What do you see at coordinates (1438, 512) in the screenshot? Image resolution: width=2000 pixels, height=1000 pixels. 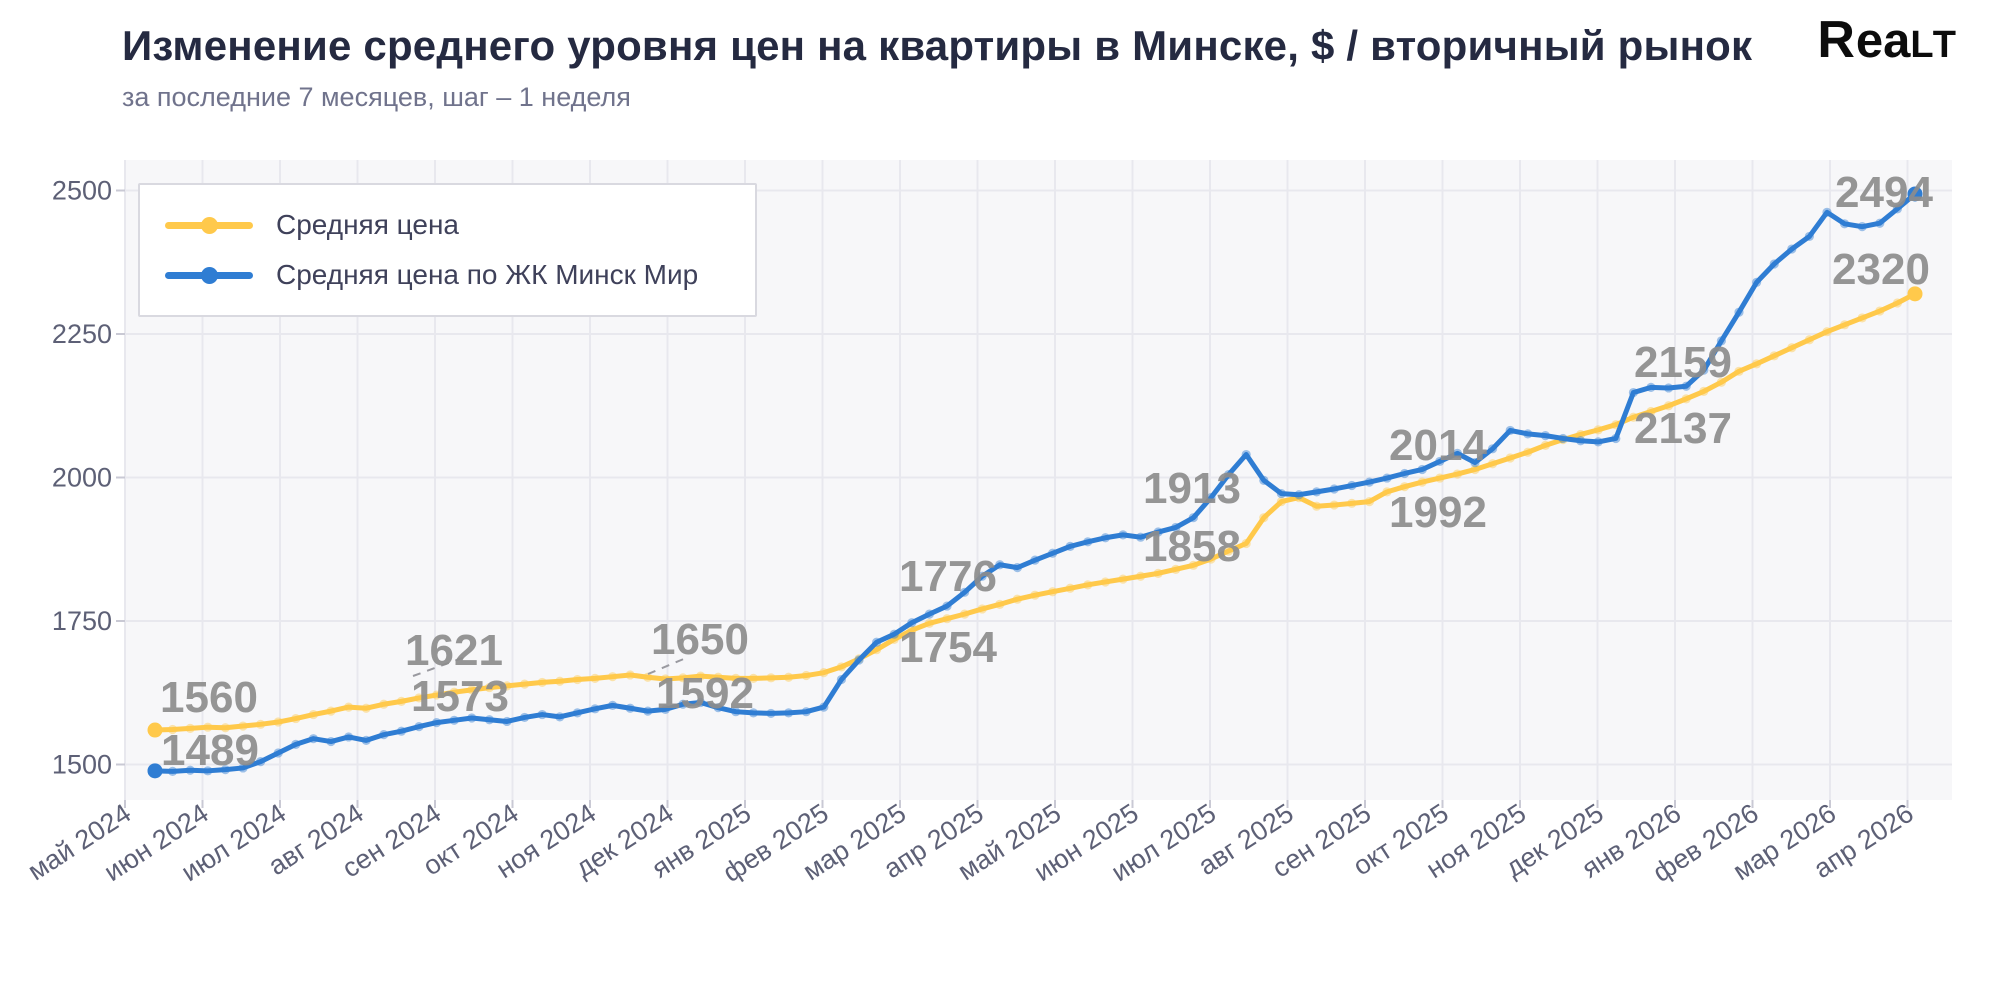 I see `value-annotation-average: 1992` at bounding box center [1438, 512].